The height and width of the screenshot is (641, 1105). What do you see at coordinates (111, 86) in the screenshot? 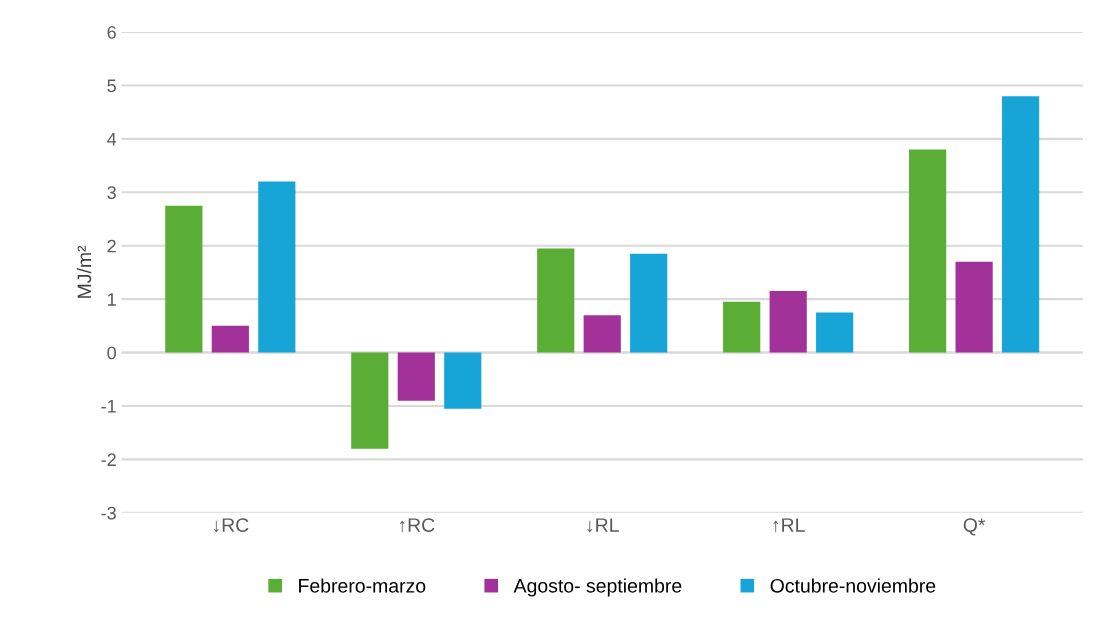
I see `y-tick-label: 5` at bounding box center [111, 86].